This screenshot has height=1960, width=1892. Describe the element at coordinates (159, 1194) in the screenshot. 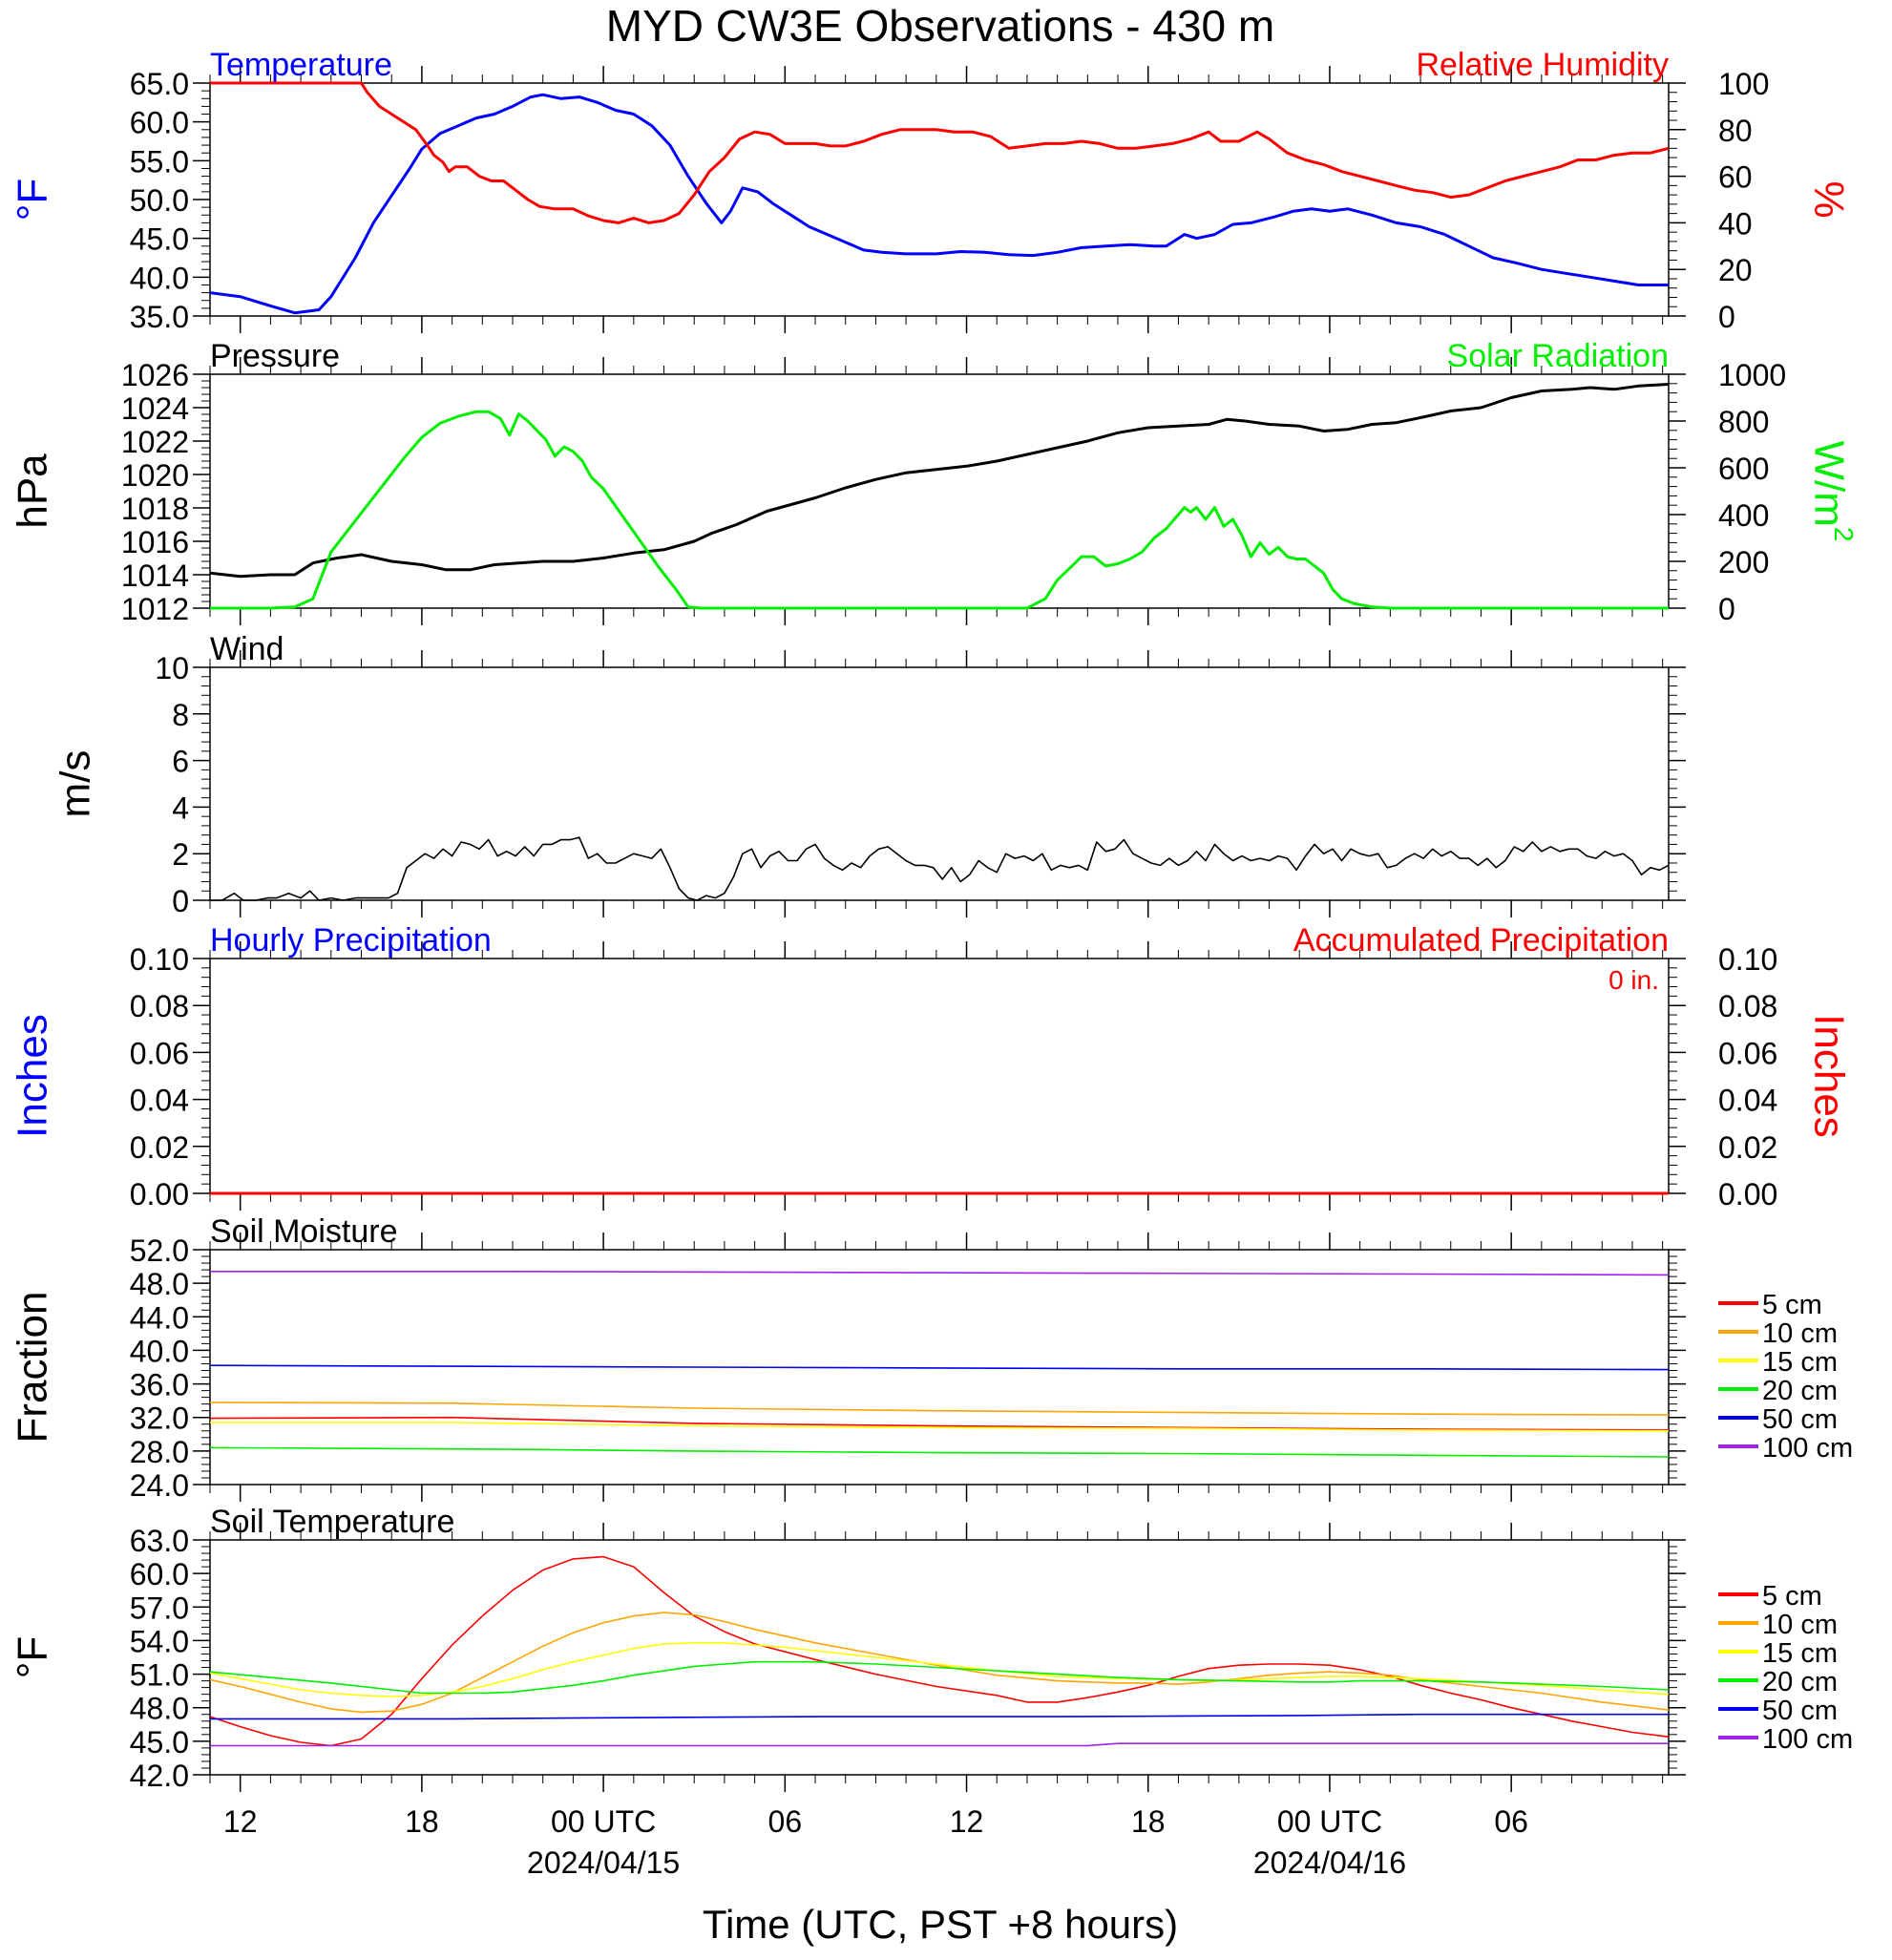

I see `y-tick-label-left: 0.00` at that location.